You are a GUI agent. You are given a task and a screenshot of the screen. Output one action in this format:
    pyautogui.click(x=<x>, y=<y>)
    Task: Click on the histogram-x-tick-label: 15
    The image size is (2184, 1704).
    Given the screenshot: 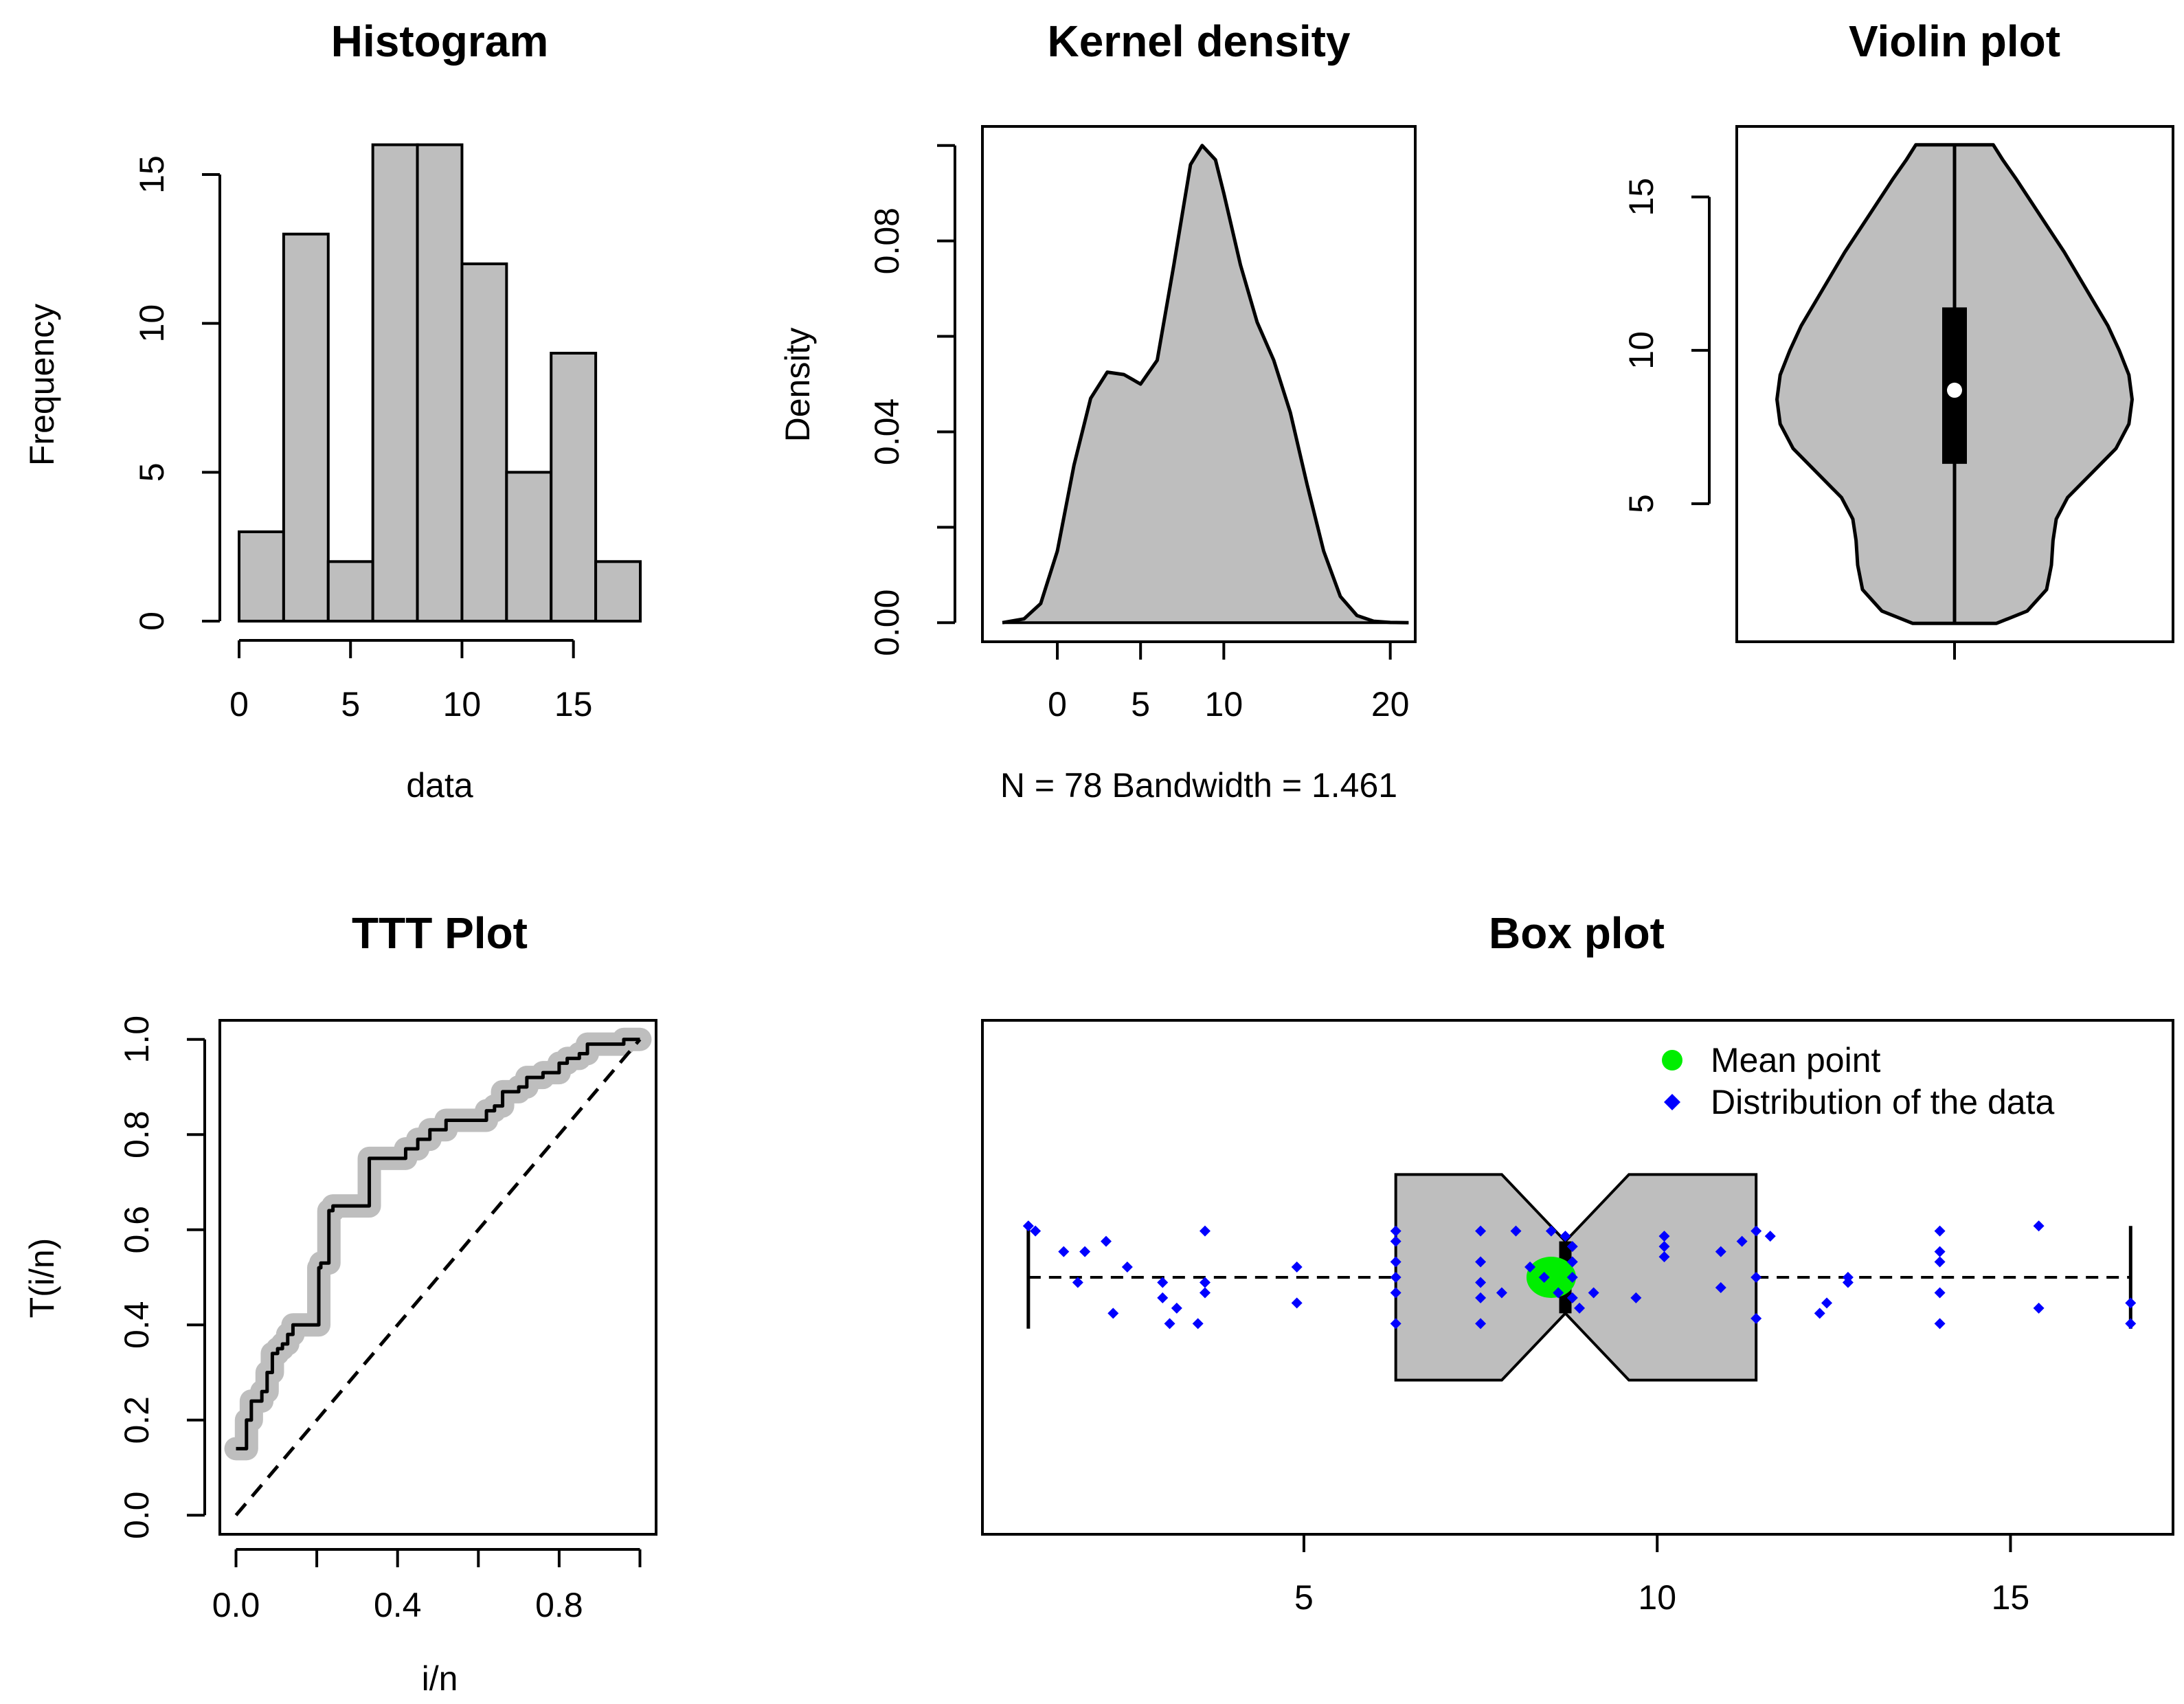 What is the action you would take?
    pyautogui.click(x=573, y=704)
    